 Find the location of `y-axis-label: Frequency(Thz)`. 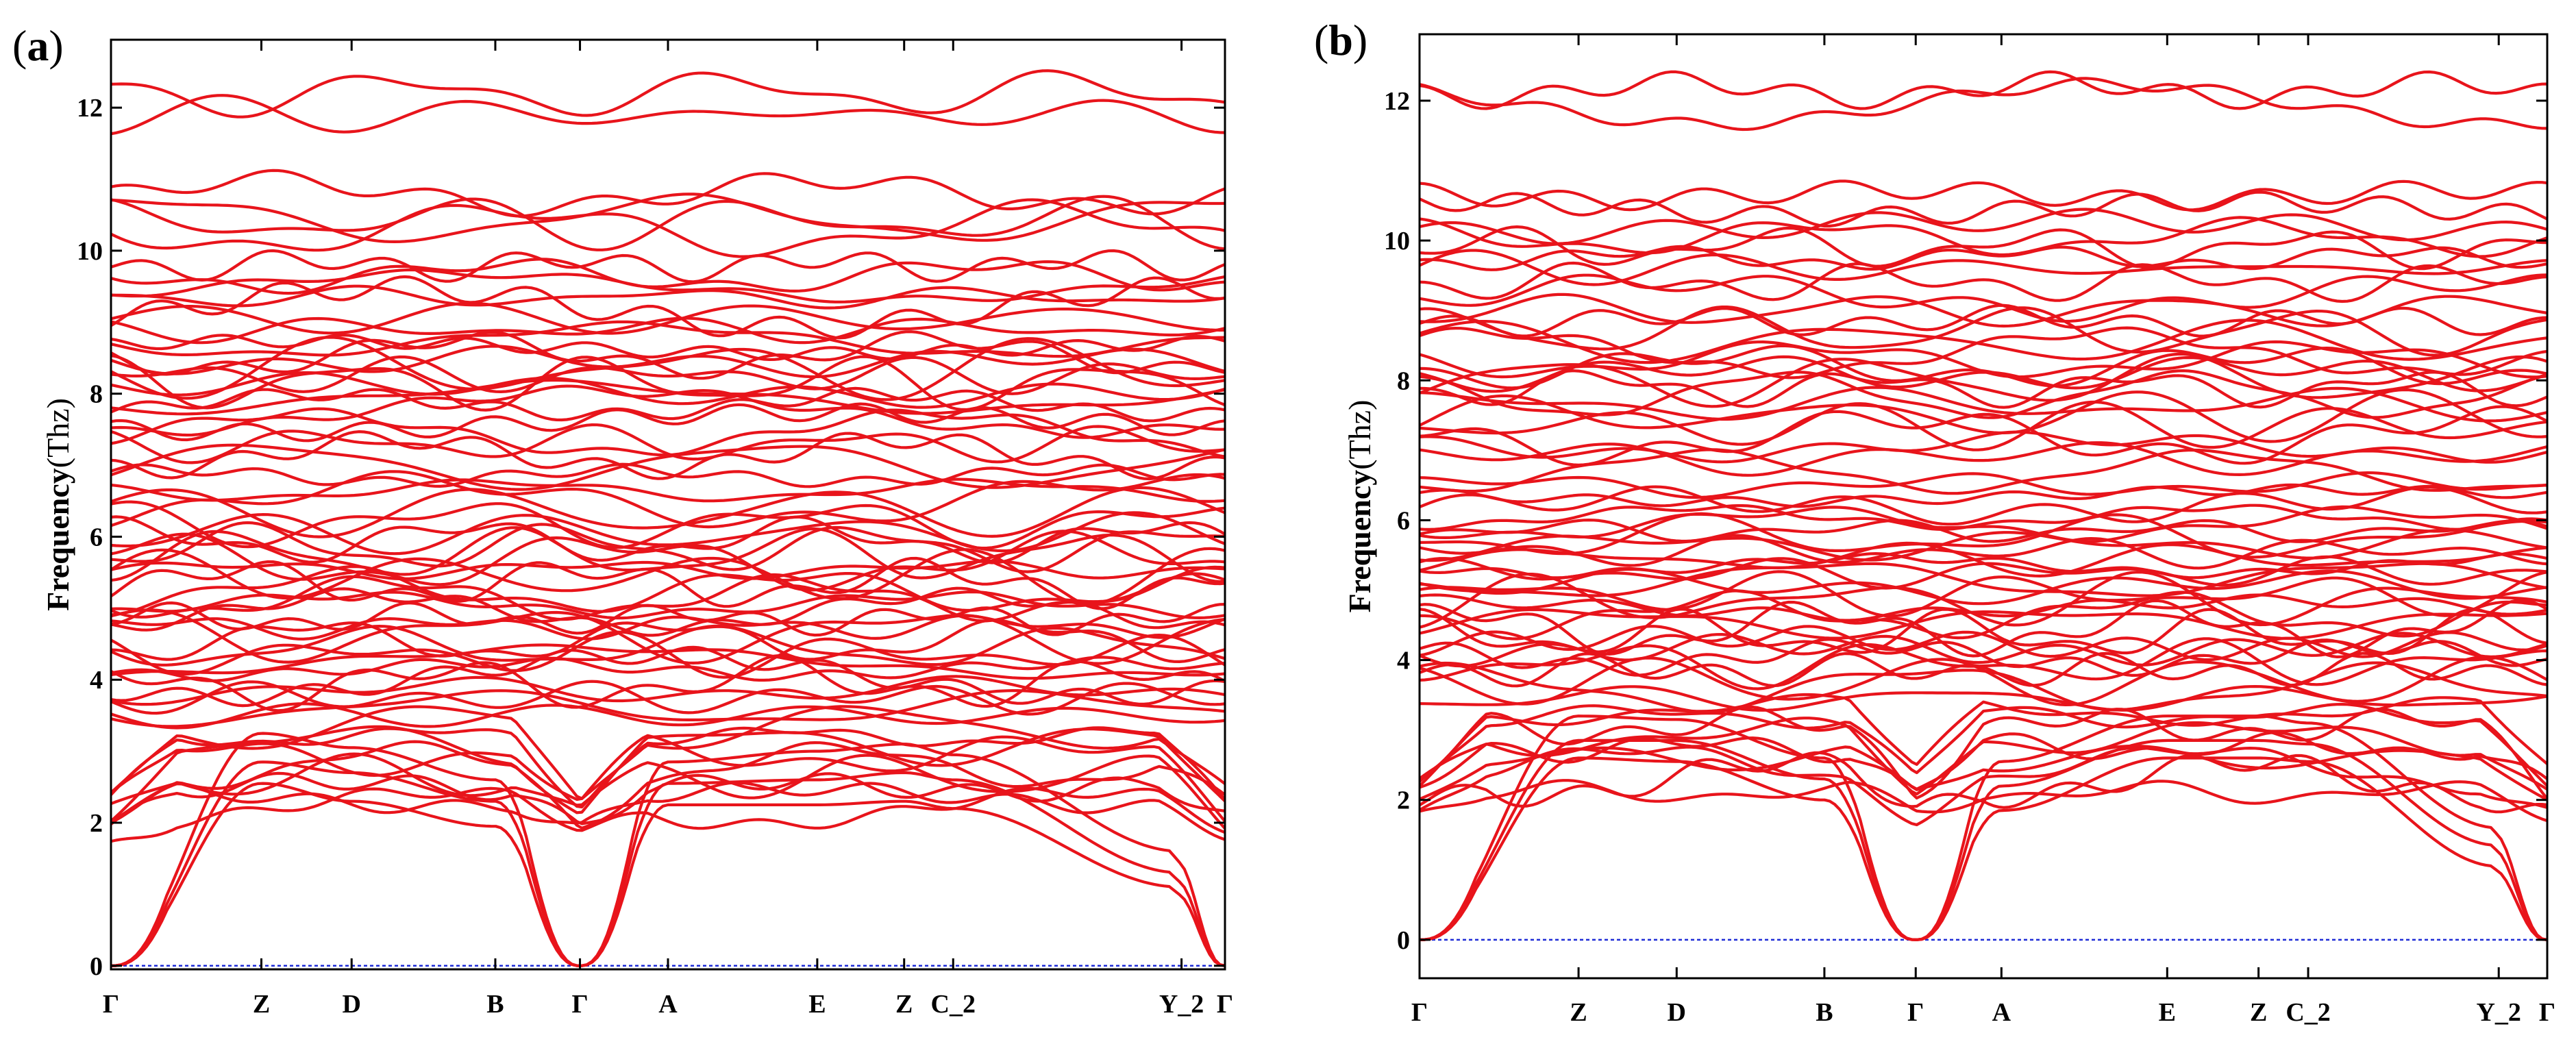

y-axis-label: Frequency(Thz) is located at coordinates (57, 505).